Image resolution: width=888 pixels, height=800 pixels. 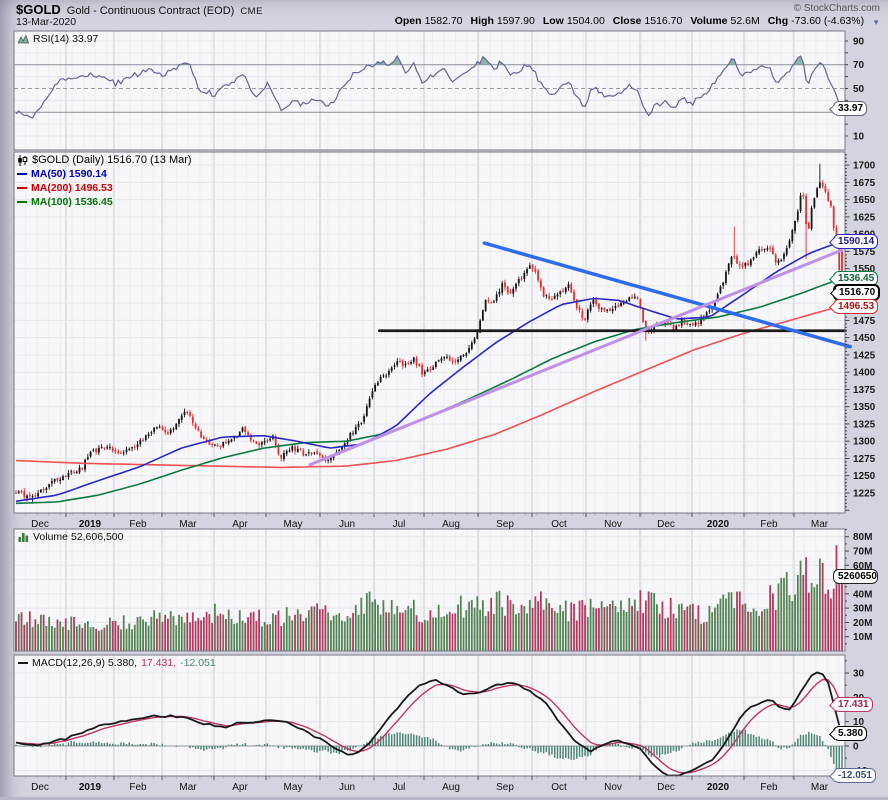 What do you see at coordinates (862, 566) in the screenshot?
I see `svg-text: 60M` at bounding box center [862, 566].